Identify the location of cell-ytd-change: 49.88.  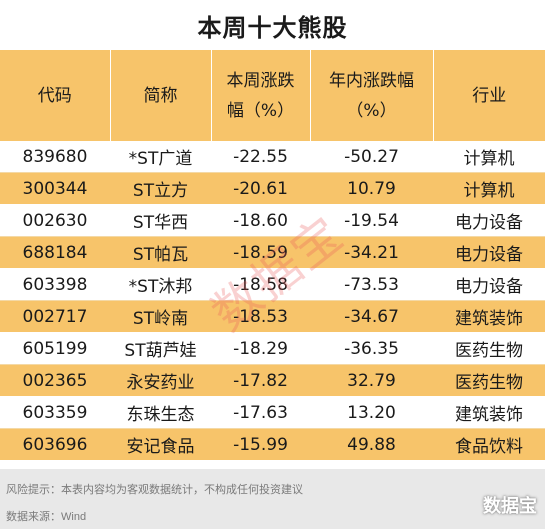
(371, 444).